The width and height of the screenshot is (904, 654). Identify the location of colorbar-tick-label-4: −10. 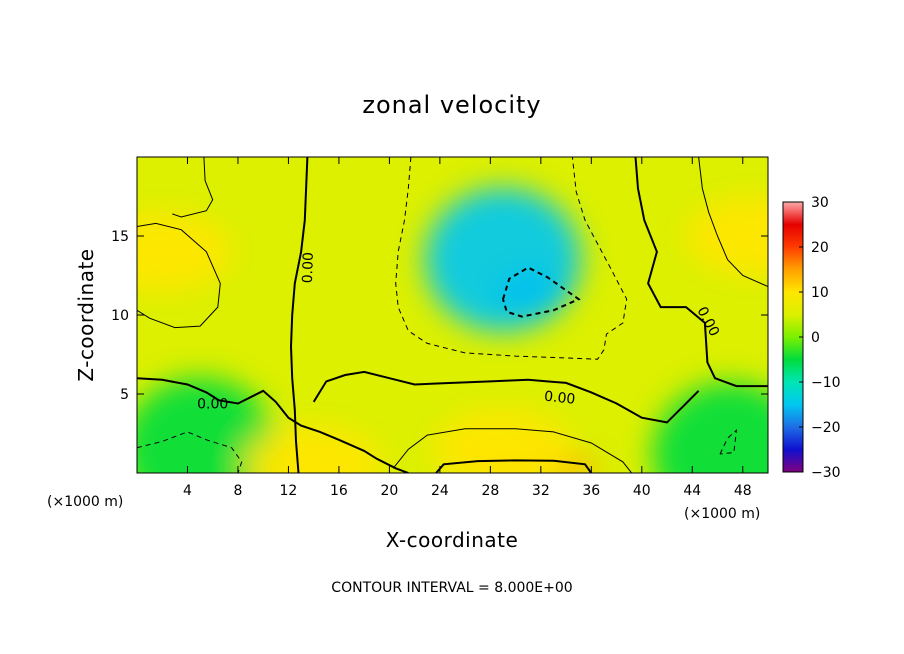
(826, 383).